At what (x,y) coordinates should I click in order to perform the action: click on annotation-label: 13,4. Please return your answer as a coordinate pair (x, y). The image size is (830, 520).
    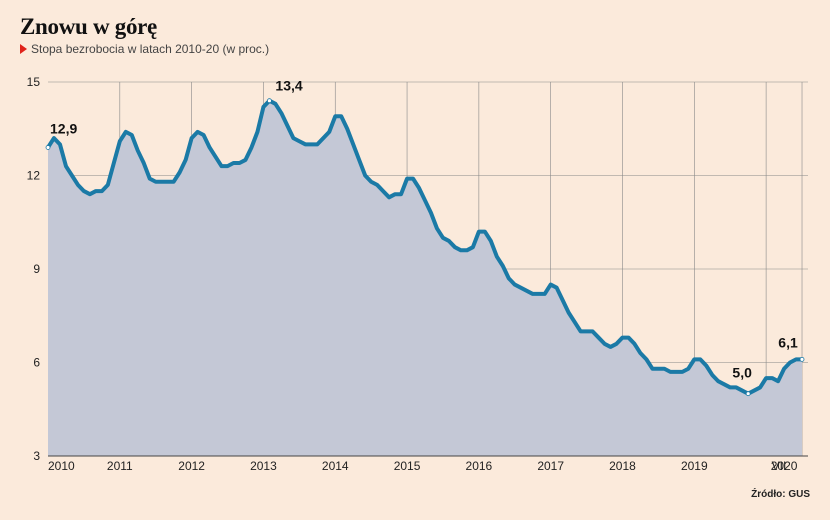
    Looking at the image, I should click on (288, 86).